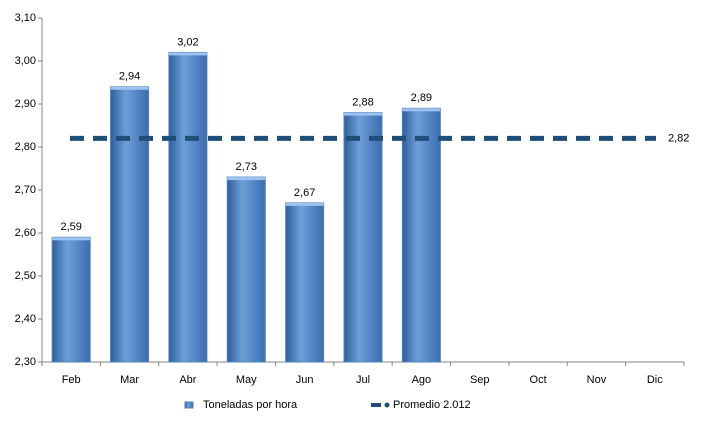  I want to click on x-tick-label: Feb, so click(71, 380).